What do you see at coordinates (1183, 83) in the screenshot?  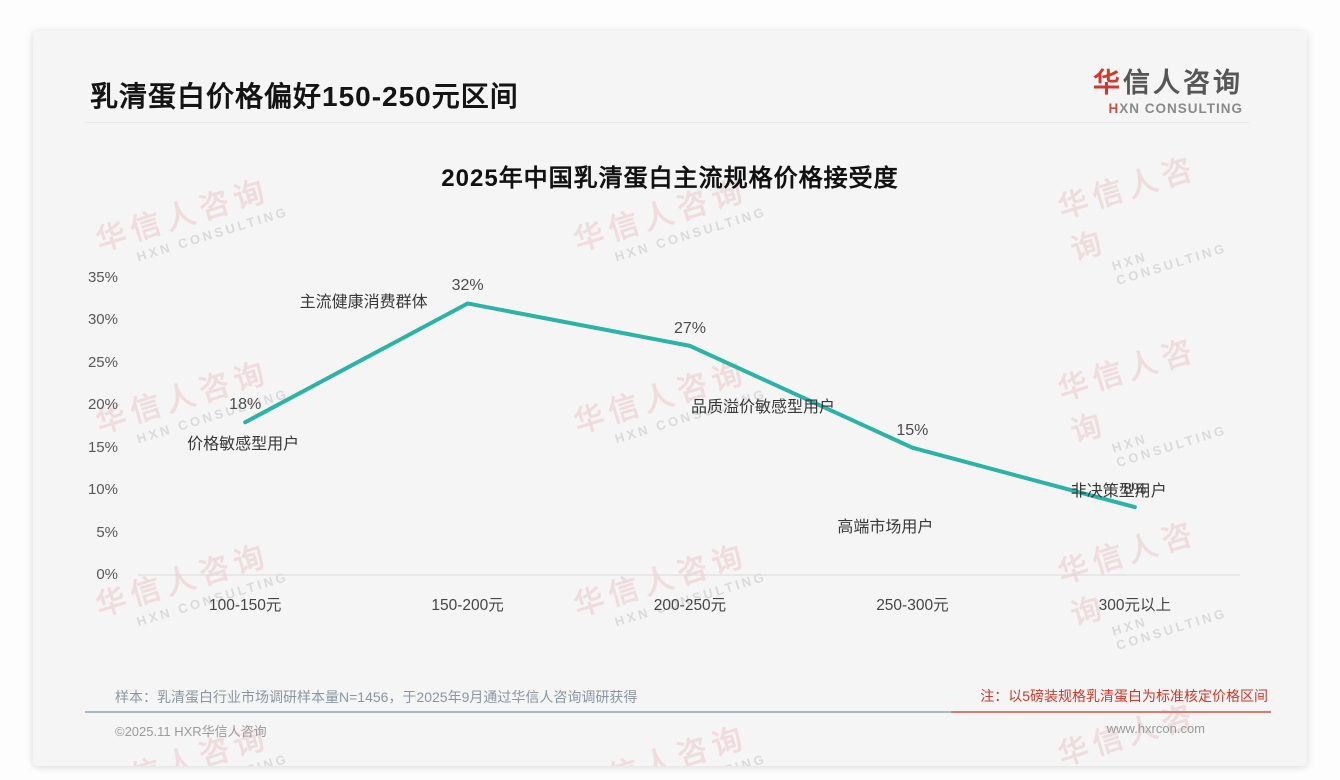 I see `logo-rest-chars: 信人咨询` at bounding box center [1183, 83].